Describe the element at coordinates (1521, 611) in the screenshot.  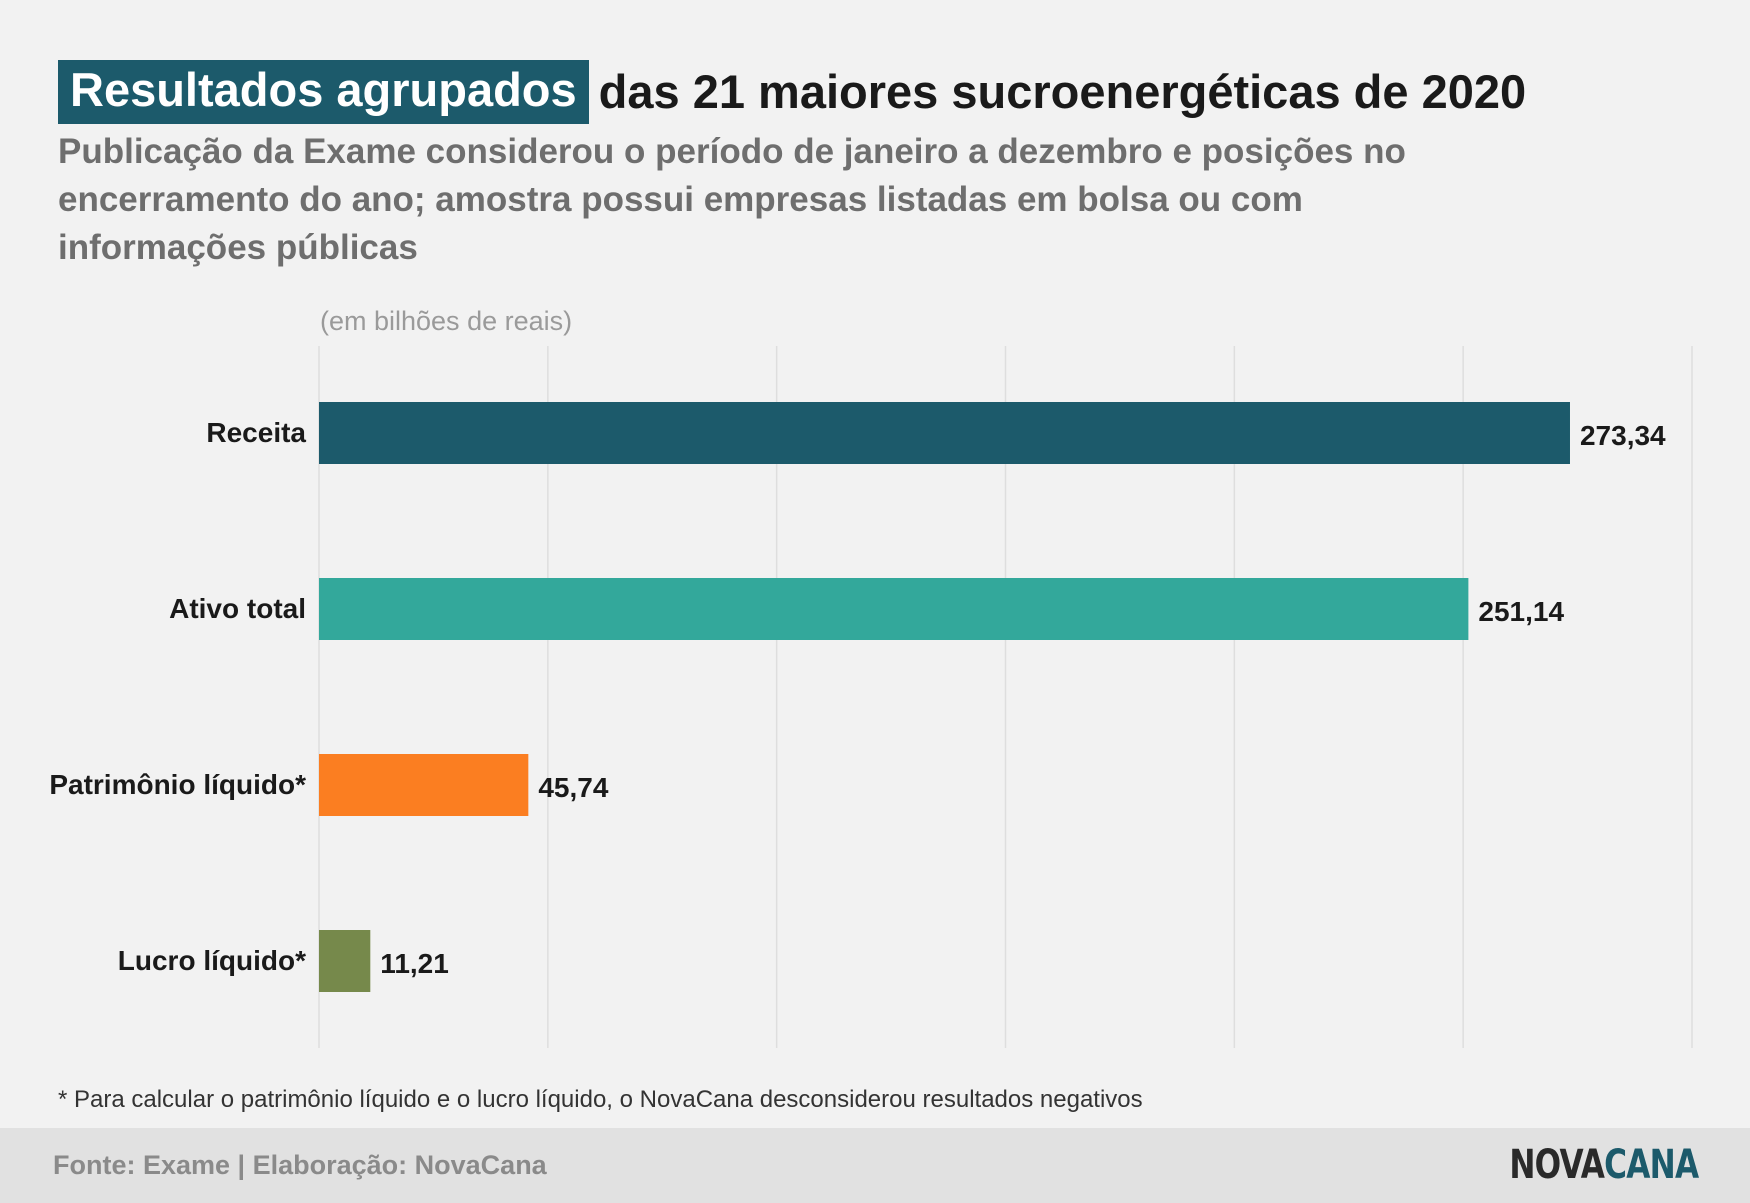
I see `value-label: 251,14` at that location.